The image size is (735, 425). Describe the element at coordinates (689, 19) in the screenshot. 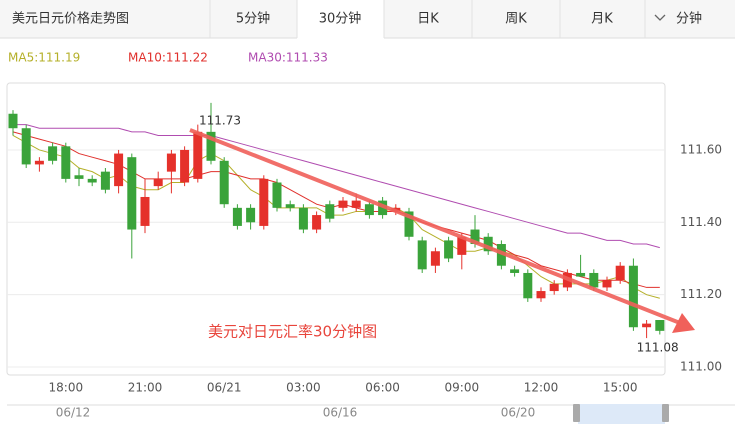

I see `tab: 分钟` at that location.